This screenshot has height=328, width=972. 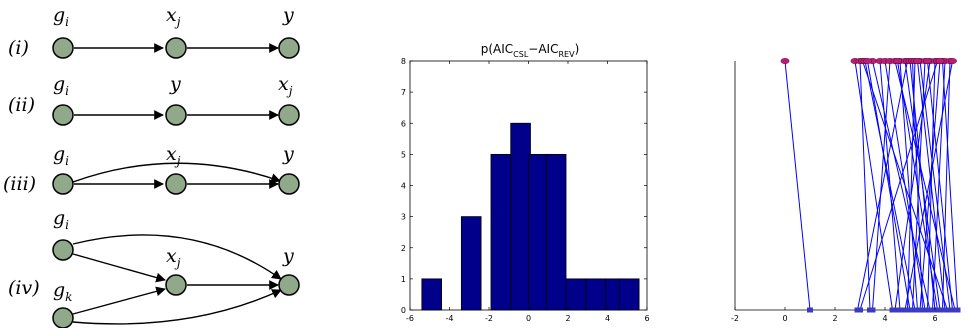 What do you see at coordinates (119, 268) in the screenshot?
I see `edge-gi-to-x` at bounding box center [119, 268].